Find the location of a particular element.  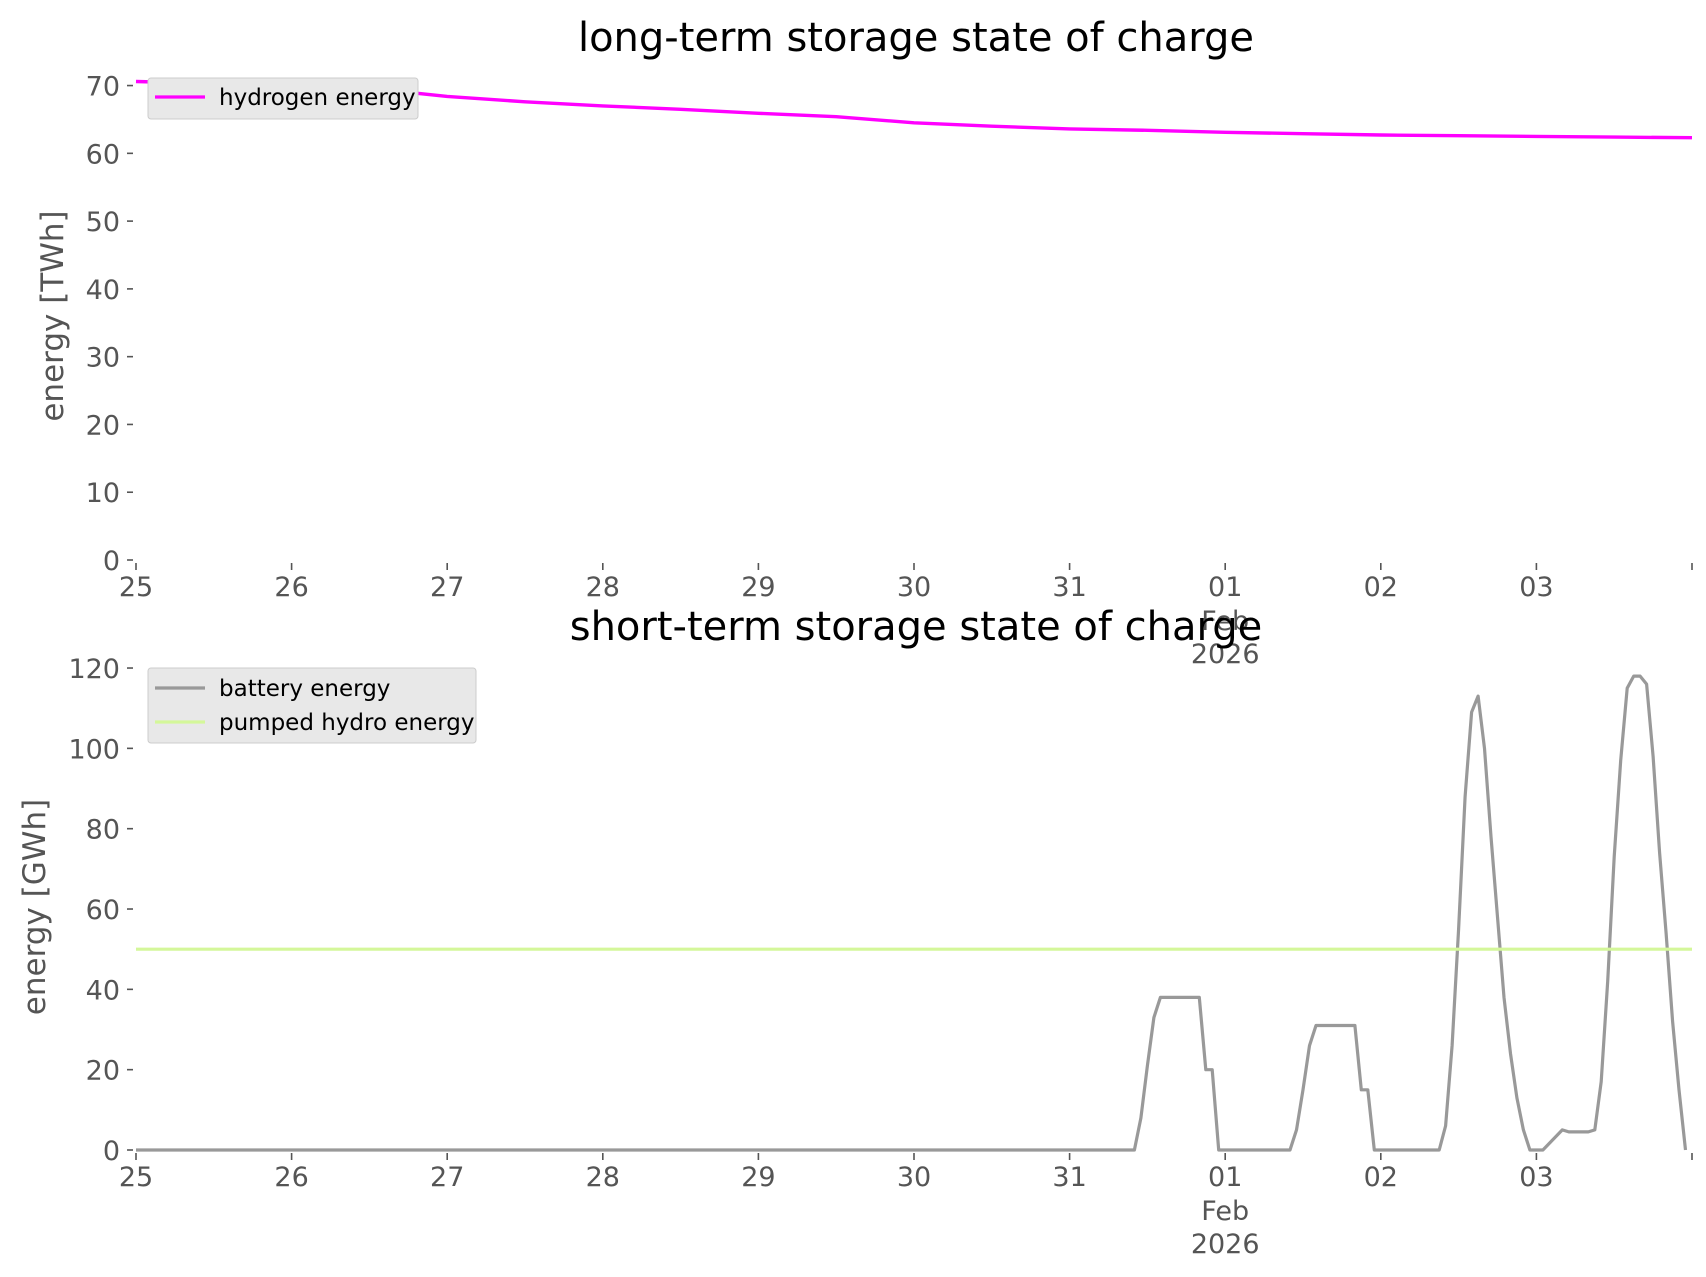

long-term-chart-ylabel: energy [TWh] is located at coordinates (53, 315).